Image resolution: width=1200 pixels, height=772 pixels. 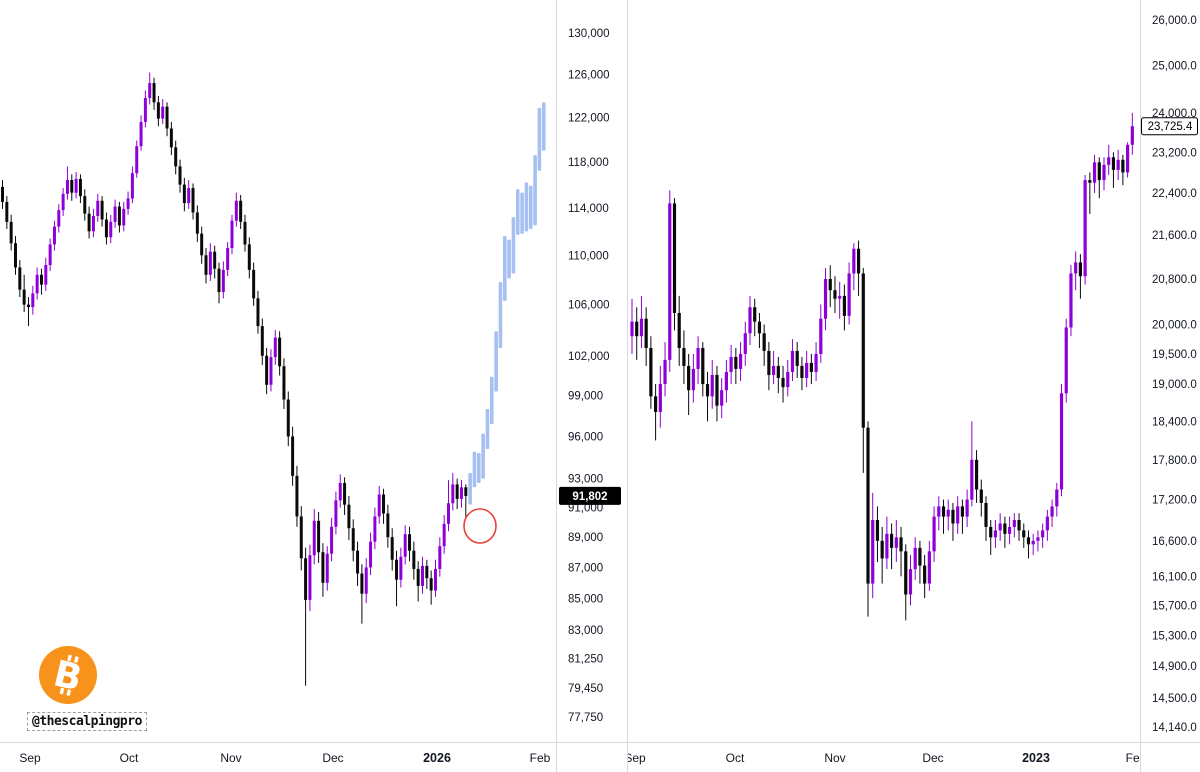 I want to click on price-tick-label: 19,500.0, so click(x=1174, y=355).